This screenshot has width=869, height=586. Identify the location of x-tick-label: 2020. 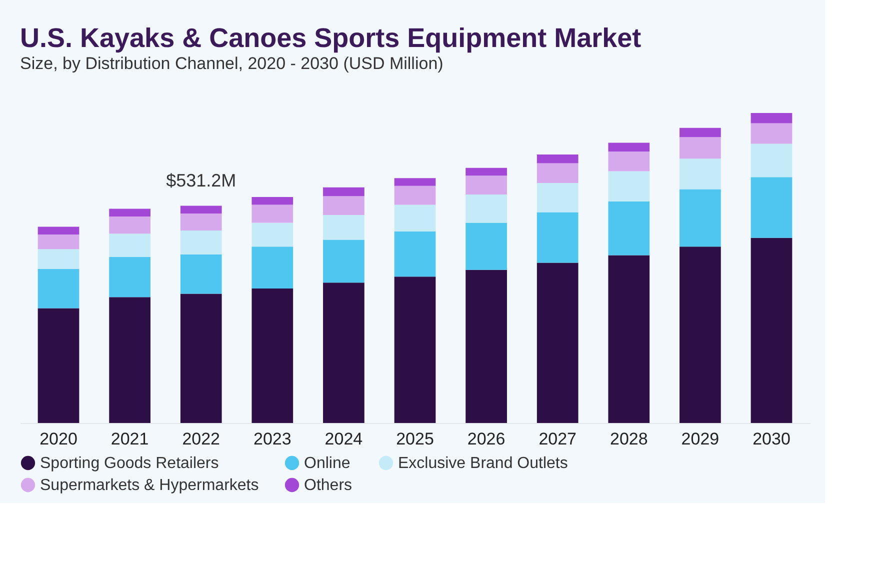
(59, 439).